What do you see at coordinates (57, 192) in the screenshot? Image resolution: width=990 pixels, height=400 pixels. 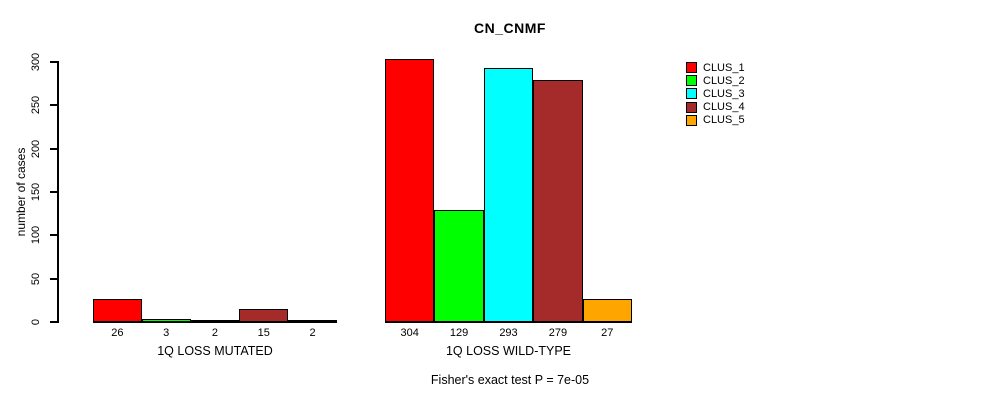 I see `y-axis-line` at bounding box center [57, 192].